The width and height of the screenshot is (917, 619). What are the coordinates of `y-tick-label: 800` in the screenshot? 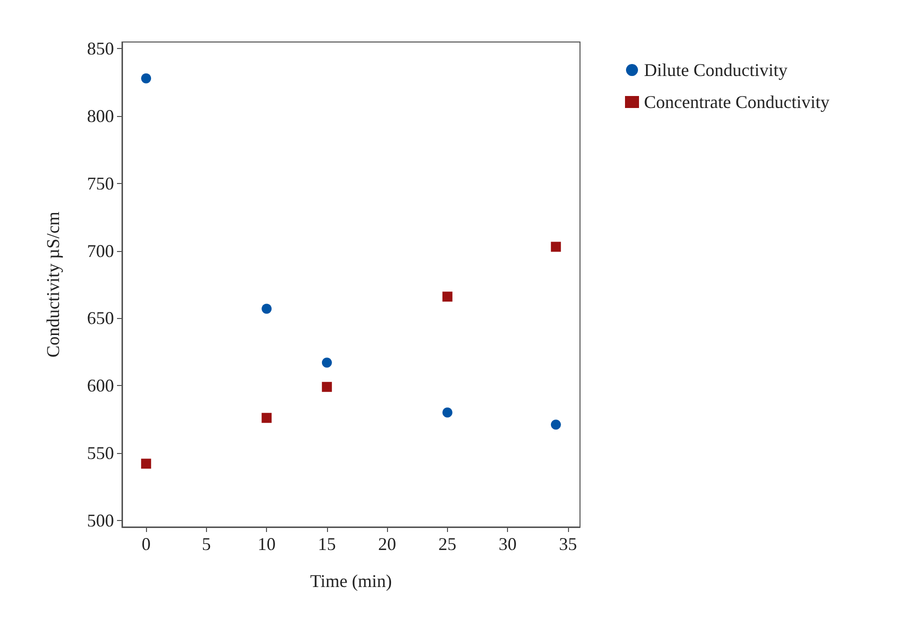 It's located at (100, 116).